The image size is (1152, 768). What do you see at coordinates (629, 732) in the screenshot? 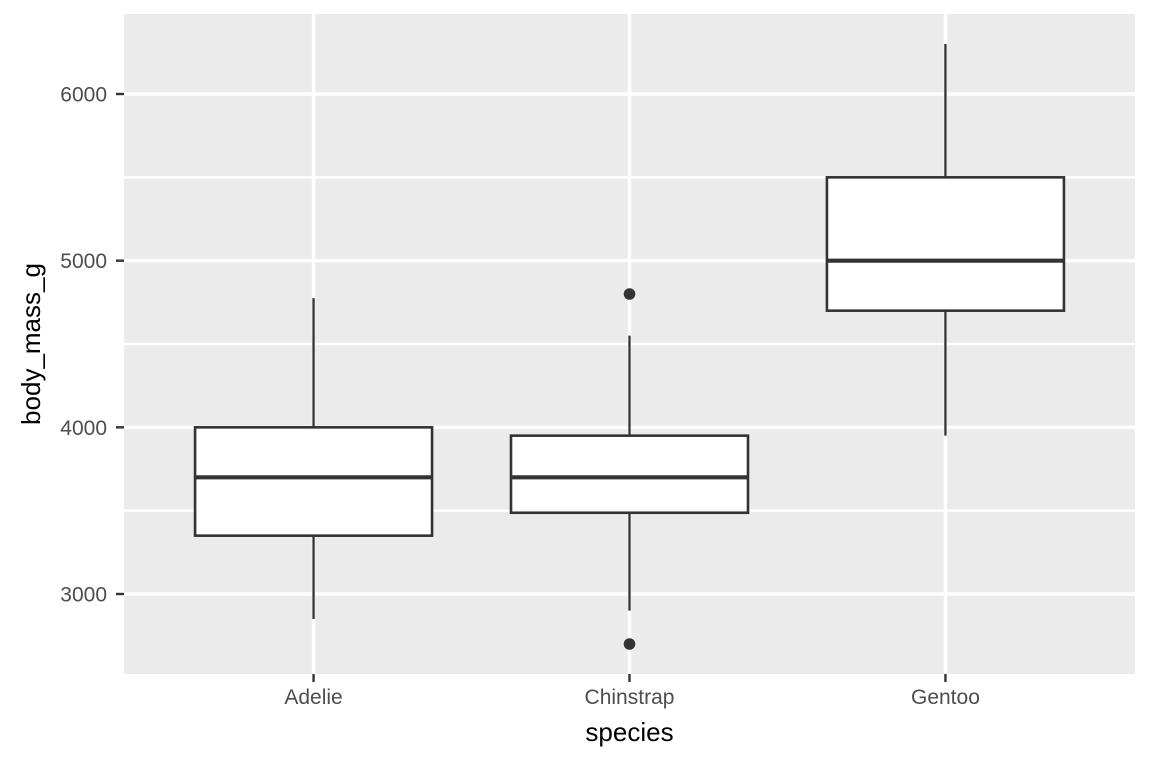
I see `x-axis-title: species` at bounding box center [629, 732].